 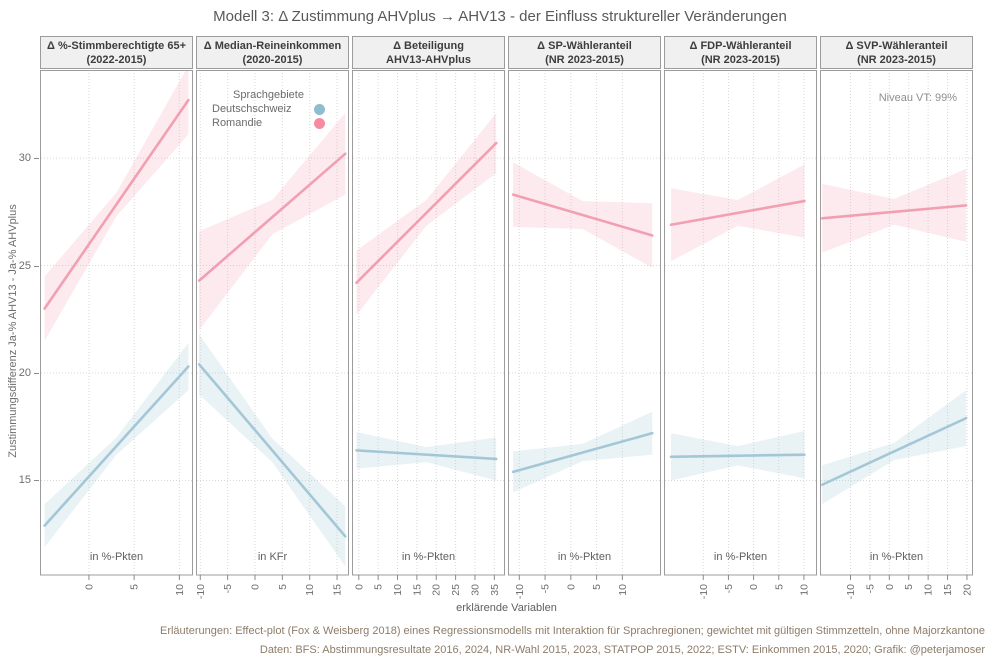 I want to click on y-tick-label: 25, so click(x=24, y=265).